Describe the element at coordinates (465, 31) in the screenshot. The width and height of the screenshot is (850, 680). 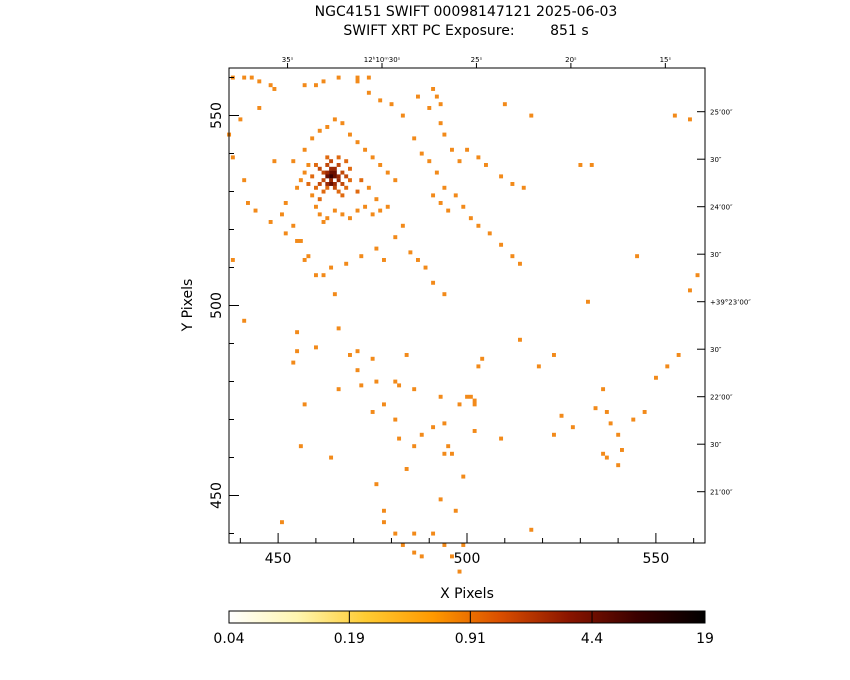
I see `chart-subtitle: SWIFT XRT PC Exposure: 851 s` at that location.